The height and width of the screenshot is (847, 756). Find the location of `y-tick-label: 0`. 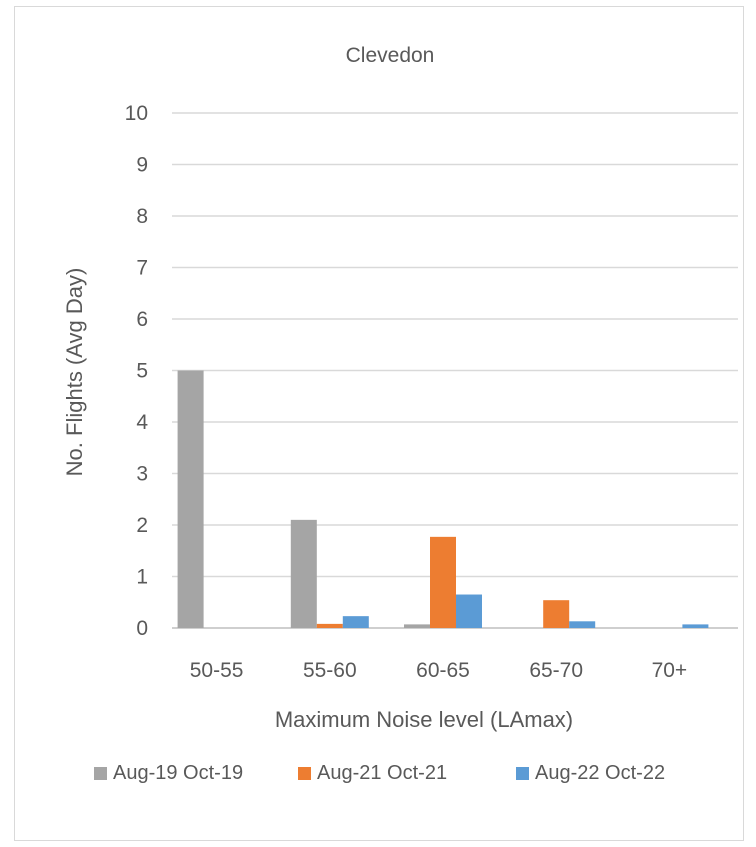

y-tick-label: 0 is located at coordinates (142, 628).